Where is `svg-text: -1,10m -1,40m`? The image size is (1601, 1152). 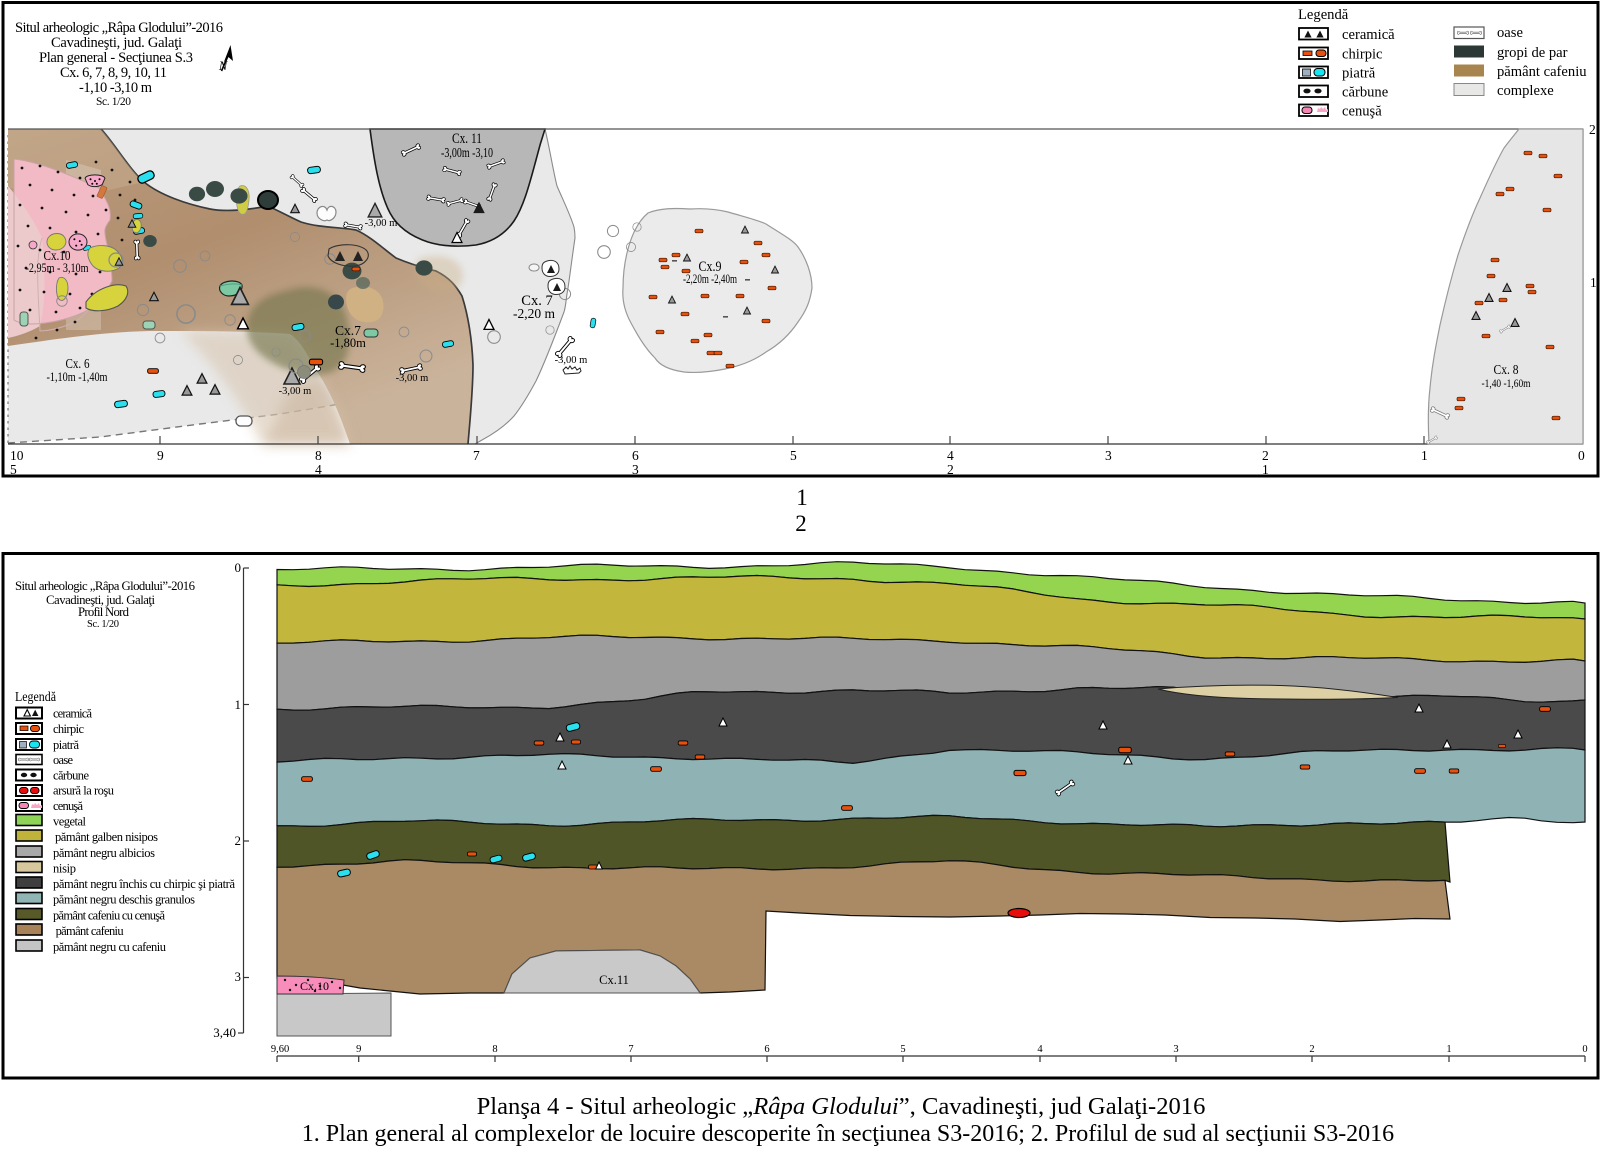 svg-text: -1,10m -1,40m is located at coordinates (77, 377).